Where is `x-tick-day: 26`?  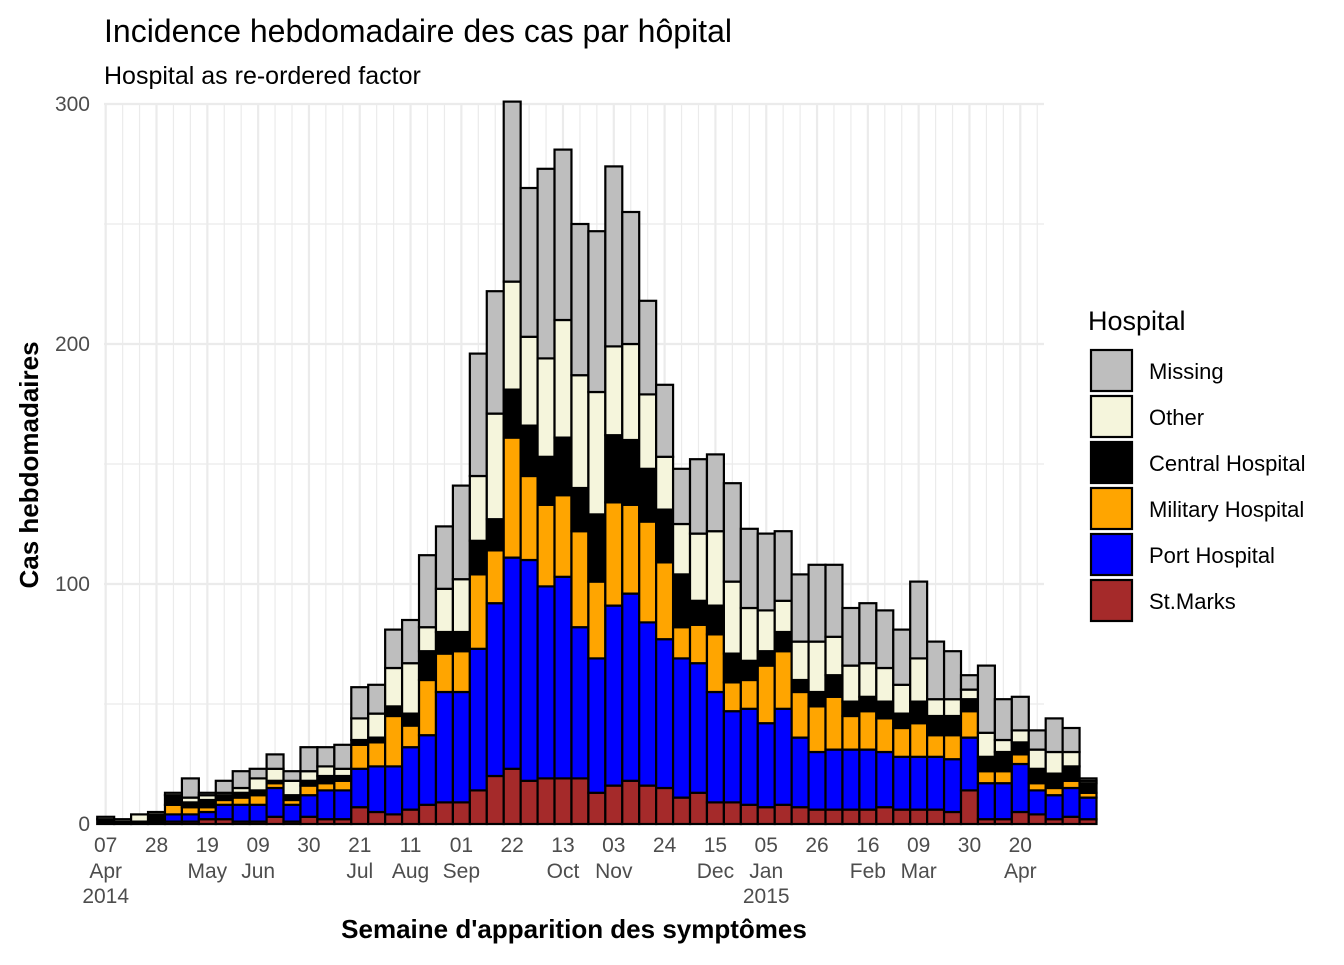 x-tick-day: 26 is located at coordinates (816, 845).